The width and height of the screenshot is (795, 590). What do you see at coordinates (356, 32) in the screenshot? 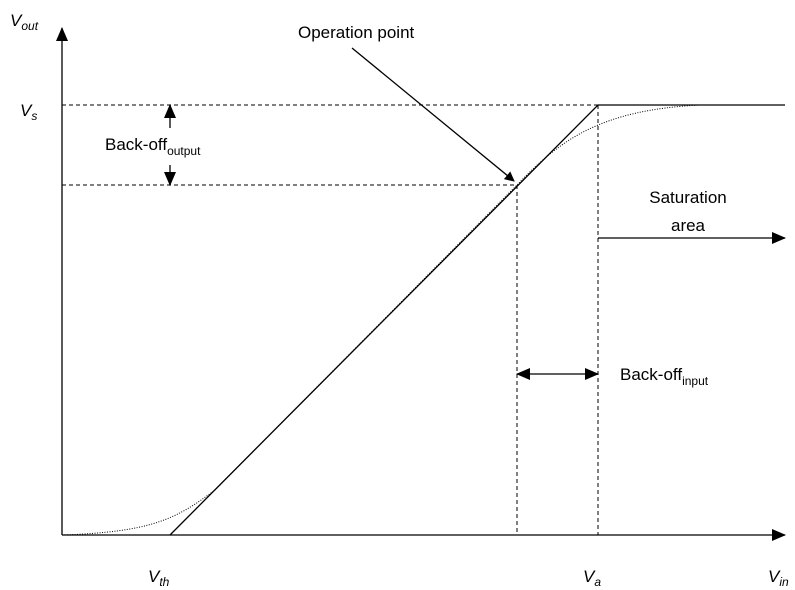
I see `operation-point-label: Operation point` at bounding box center [356, 32].